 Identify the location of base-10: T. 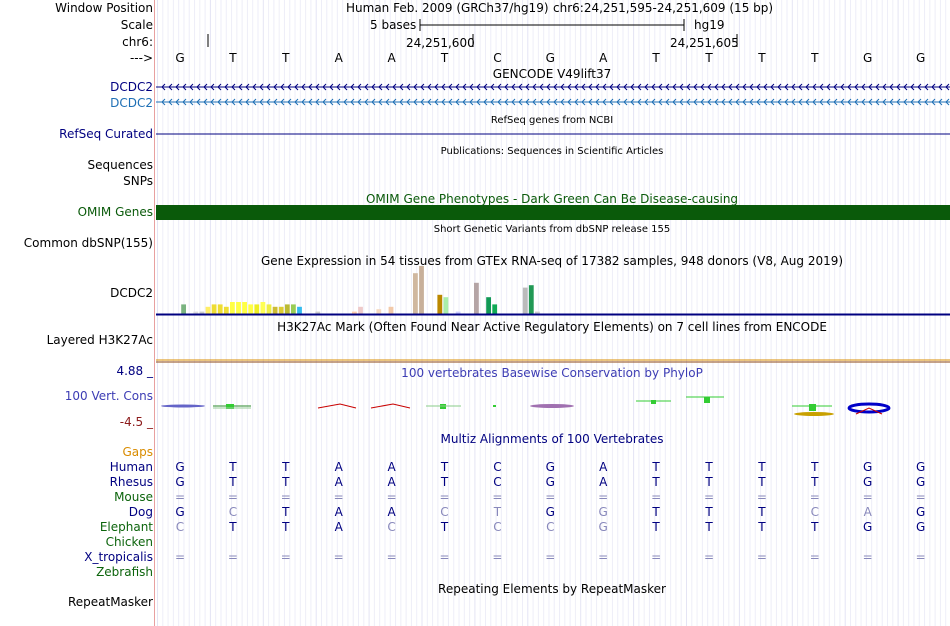
(709, 58).